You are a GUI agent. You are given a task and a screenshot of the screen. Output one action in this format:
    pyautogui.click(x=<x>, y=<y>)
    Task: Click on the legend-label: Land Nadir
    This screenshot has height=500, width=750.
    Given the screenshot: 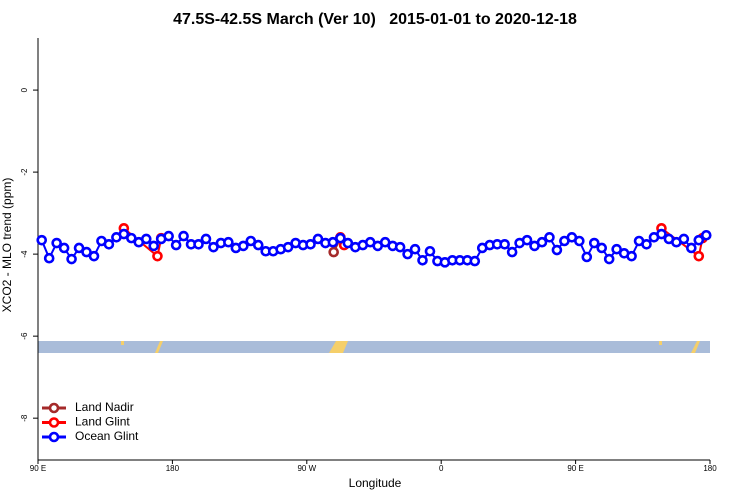 What is the action you would take?
    pyautogui.click(x=104, y=407)
    